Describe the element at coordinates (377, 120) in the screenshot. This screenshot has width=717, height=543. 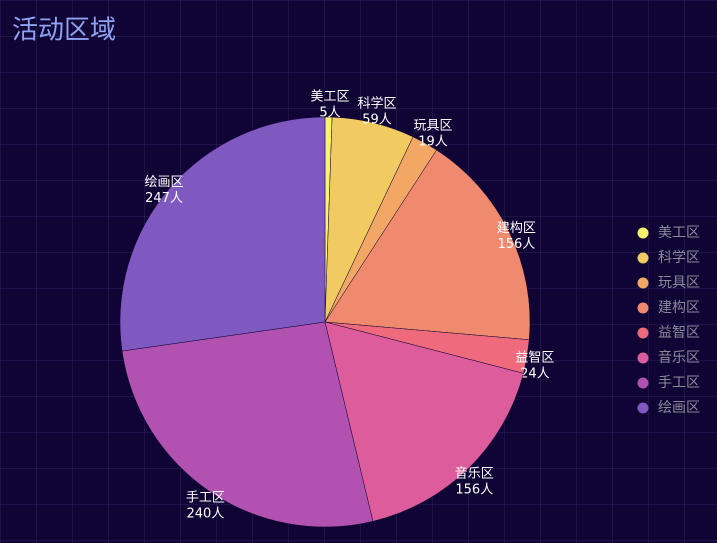
I see `data-label: 59人` at that location.